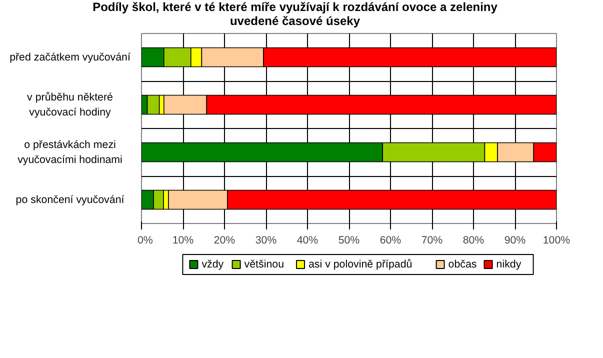  Describe the element at coordinates (509, 264) in the screenshot. I see `legend-label: nikdy` at that location.